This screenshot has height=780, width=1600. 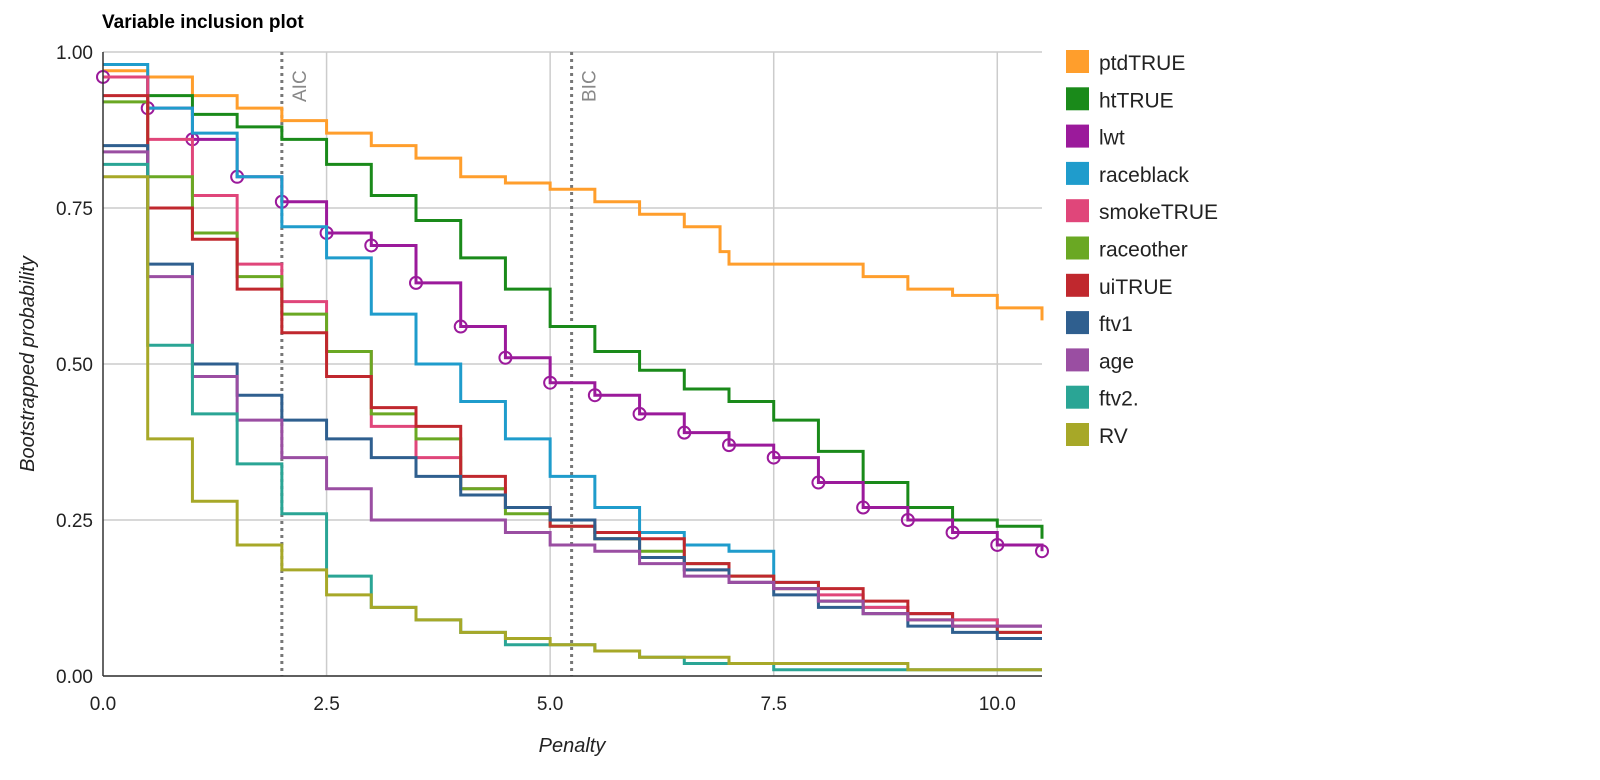 What do you see at coordinates (74, 209) in the screenshot?
I see `y-tick-label: 0.75` at bounding box center [74, 209].